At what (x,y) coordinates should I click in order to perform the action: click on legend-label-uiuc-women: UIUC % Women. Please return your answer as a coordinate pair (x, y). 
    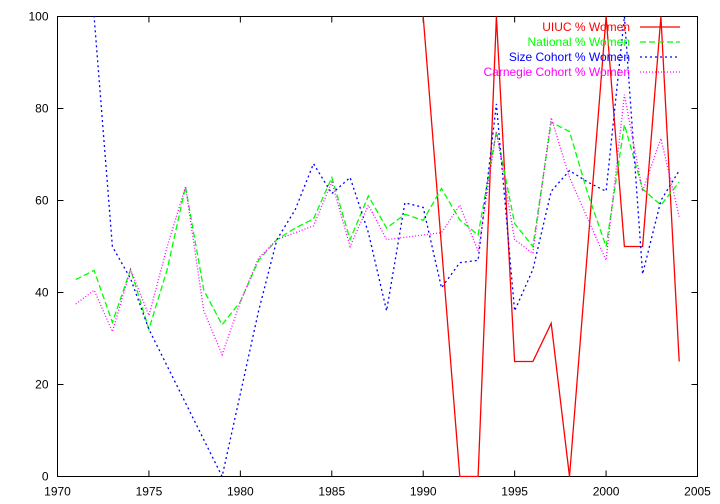
    Looking at the image, I should click on (586, 27).